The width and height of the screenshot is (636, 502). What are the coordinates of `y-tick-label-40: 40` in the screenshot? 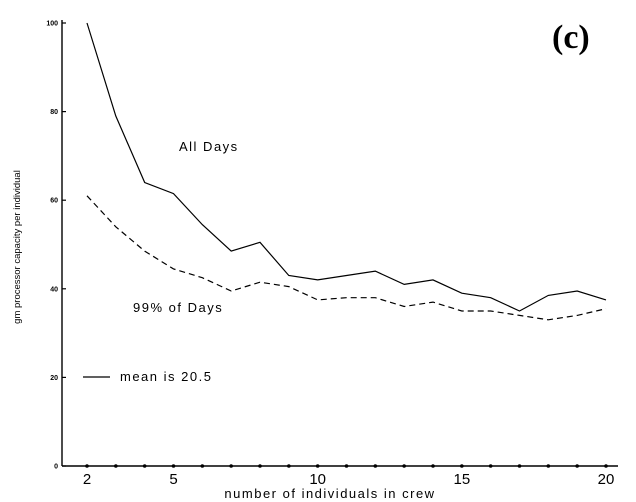 It's located at (54, 289).